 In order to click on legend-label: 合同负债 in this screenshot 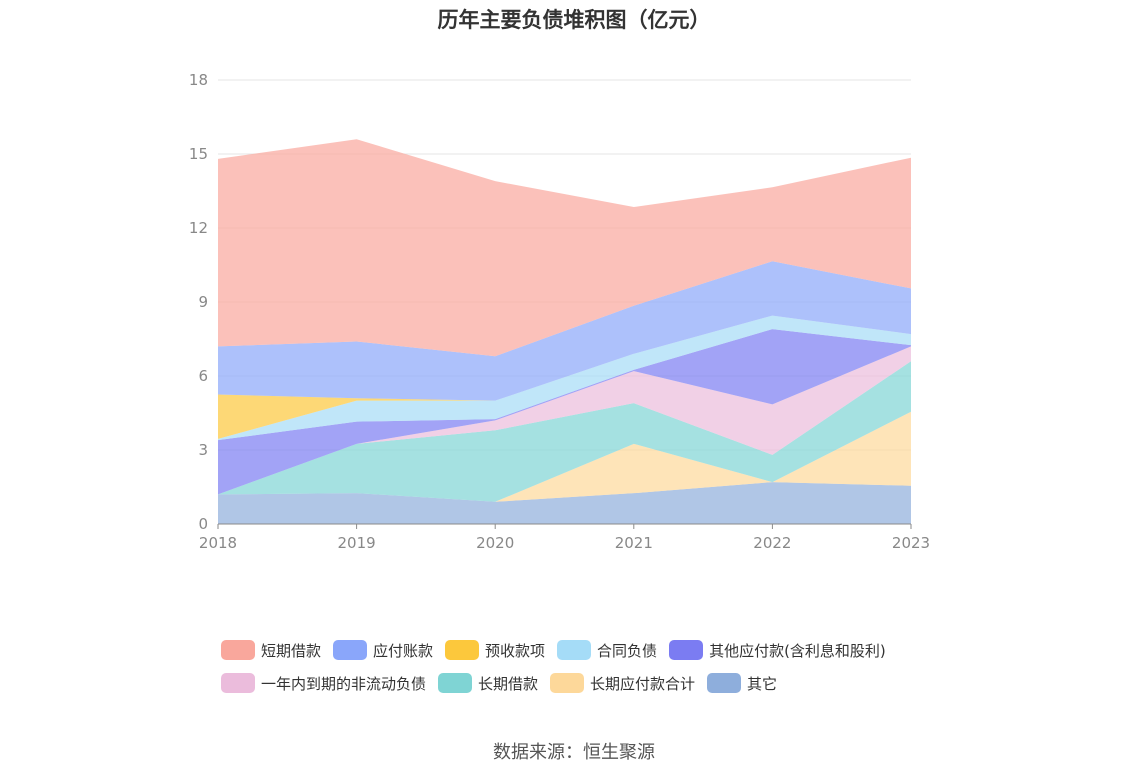, I will do `click(627, 650)`.